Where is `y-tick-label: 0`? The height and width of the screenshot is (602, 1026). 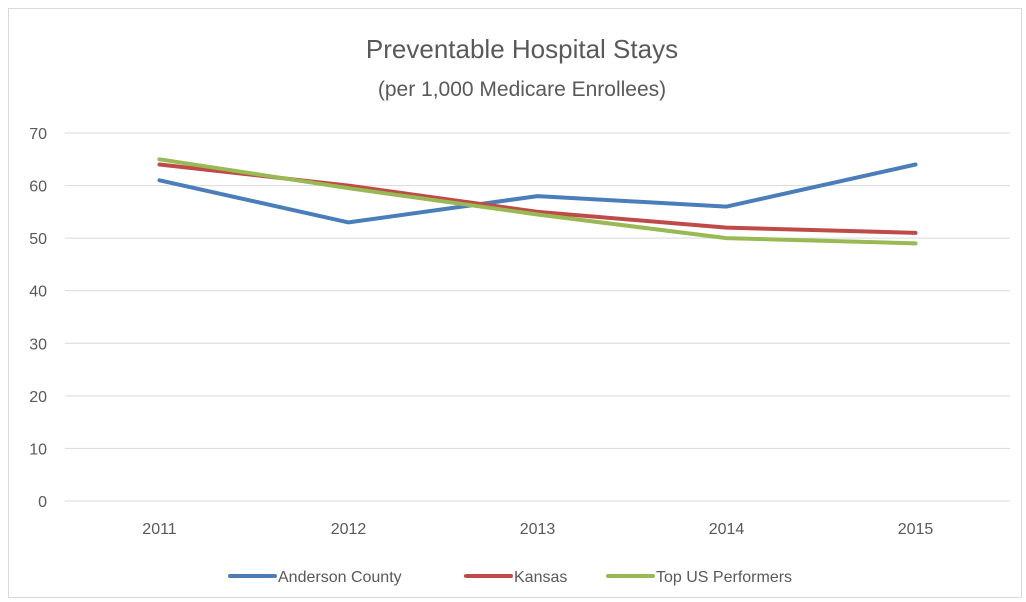 y-tick-label: 0 is located at coordinates (42, 502).